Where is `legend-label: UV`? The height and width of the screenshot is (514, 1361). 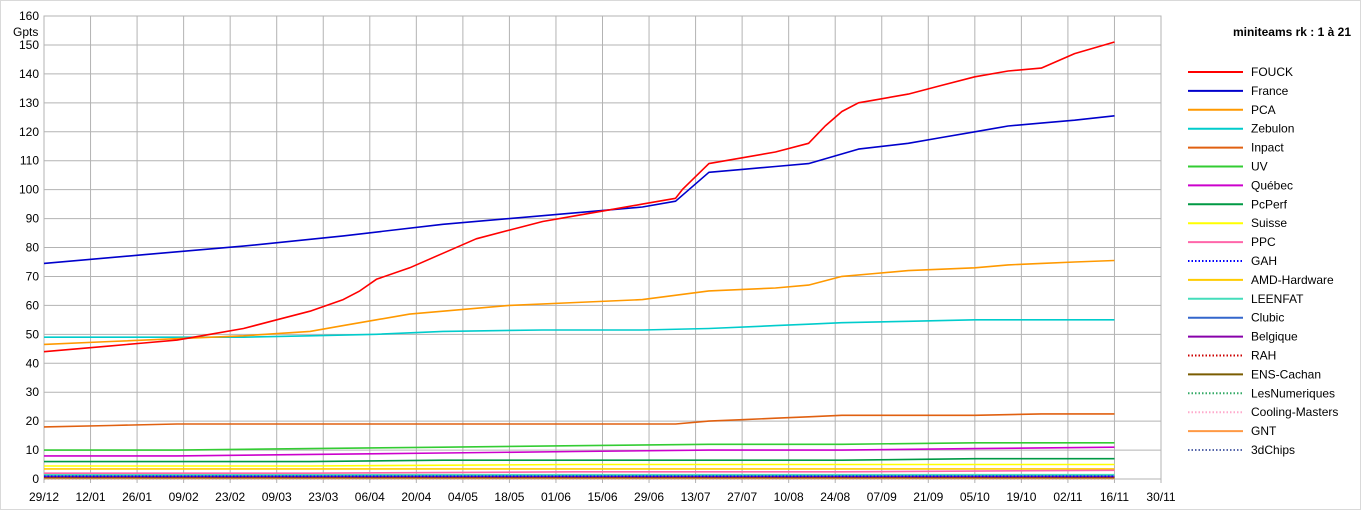 legend-label: UV is located at coordinates (1259, 167).